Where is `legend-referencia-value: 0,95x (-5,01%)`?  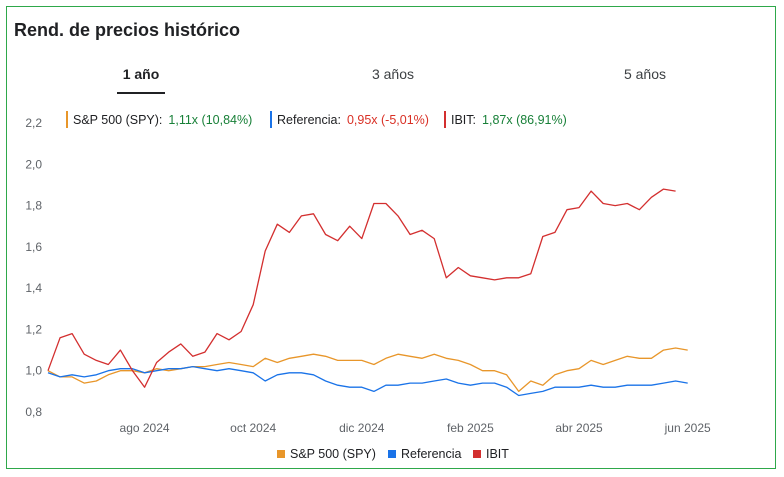 legend-referencia-value: 0,95x (-5,01%) is located at coordinates (387, 119).